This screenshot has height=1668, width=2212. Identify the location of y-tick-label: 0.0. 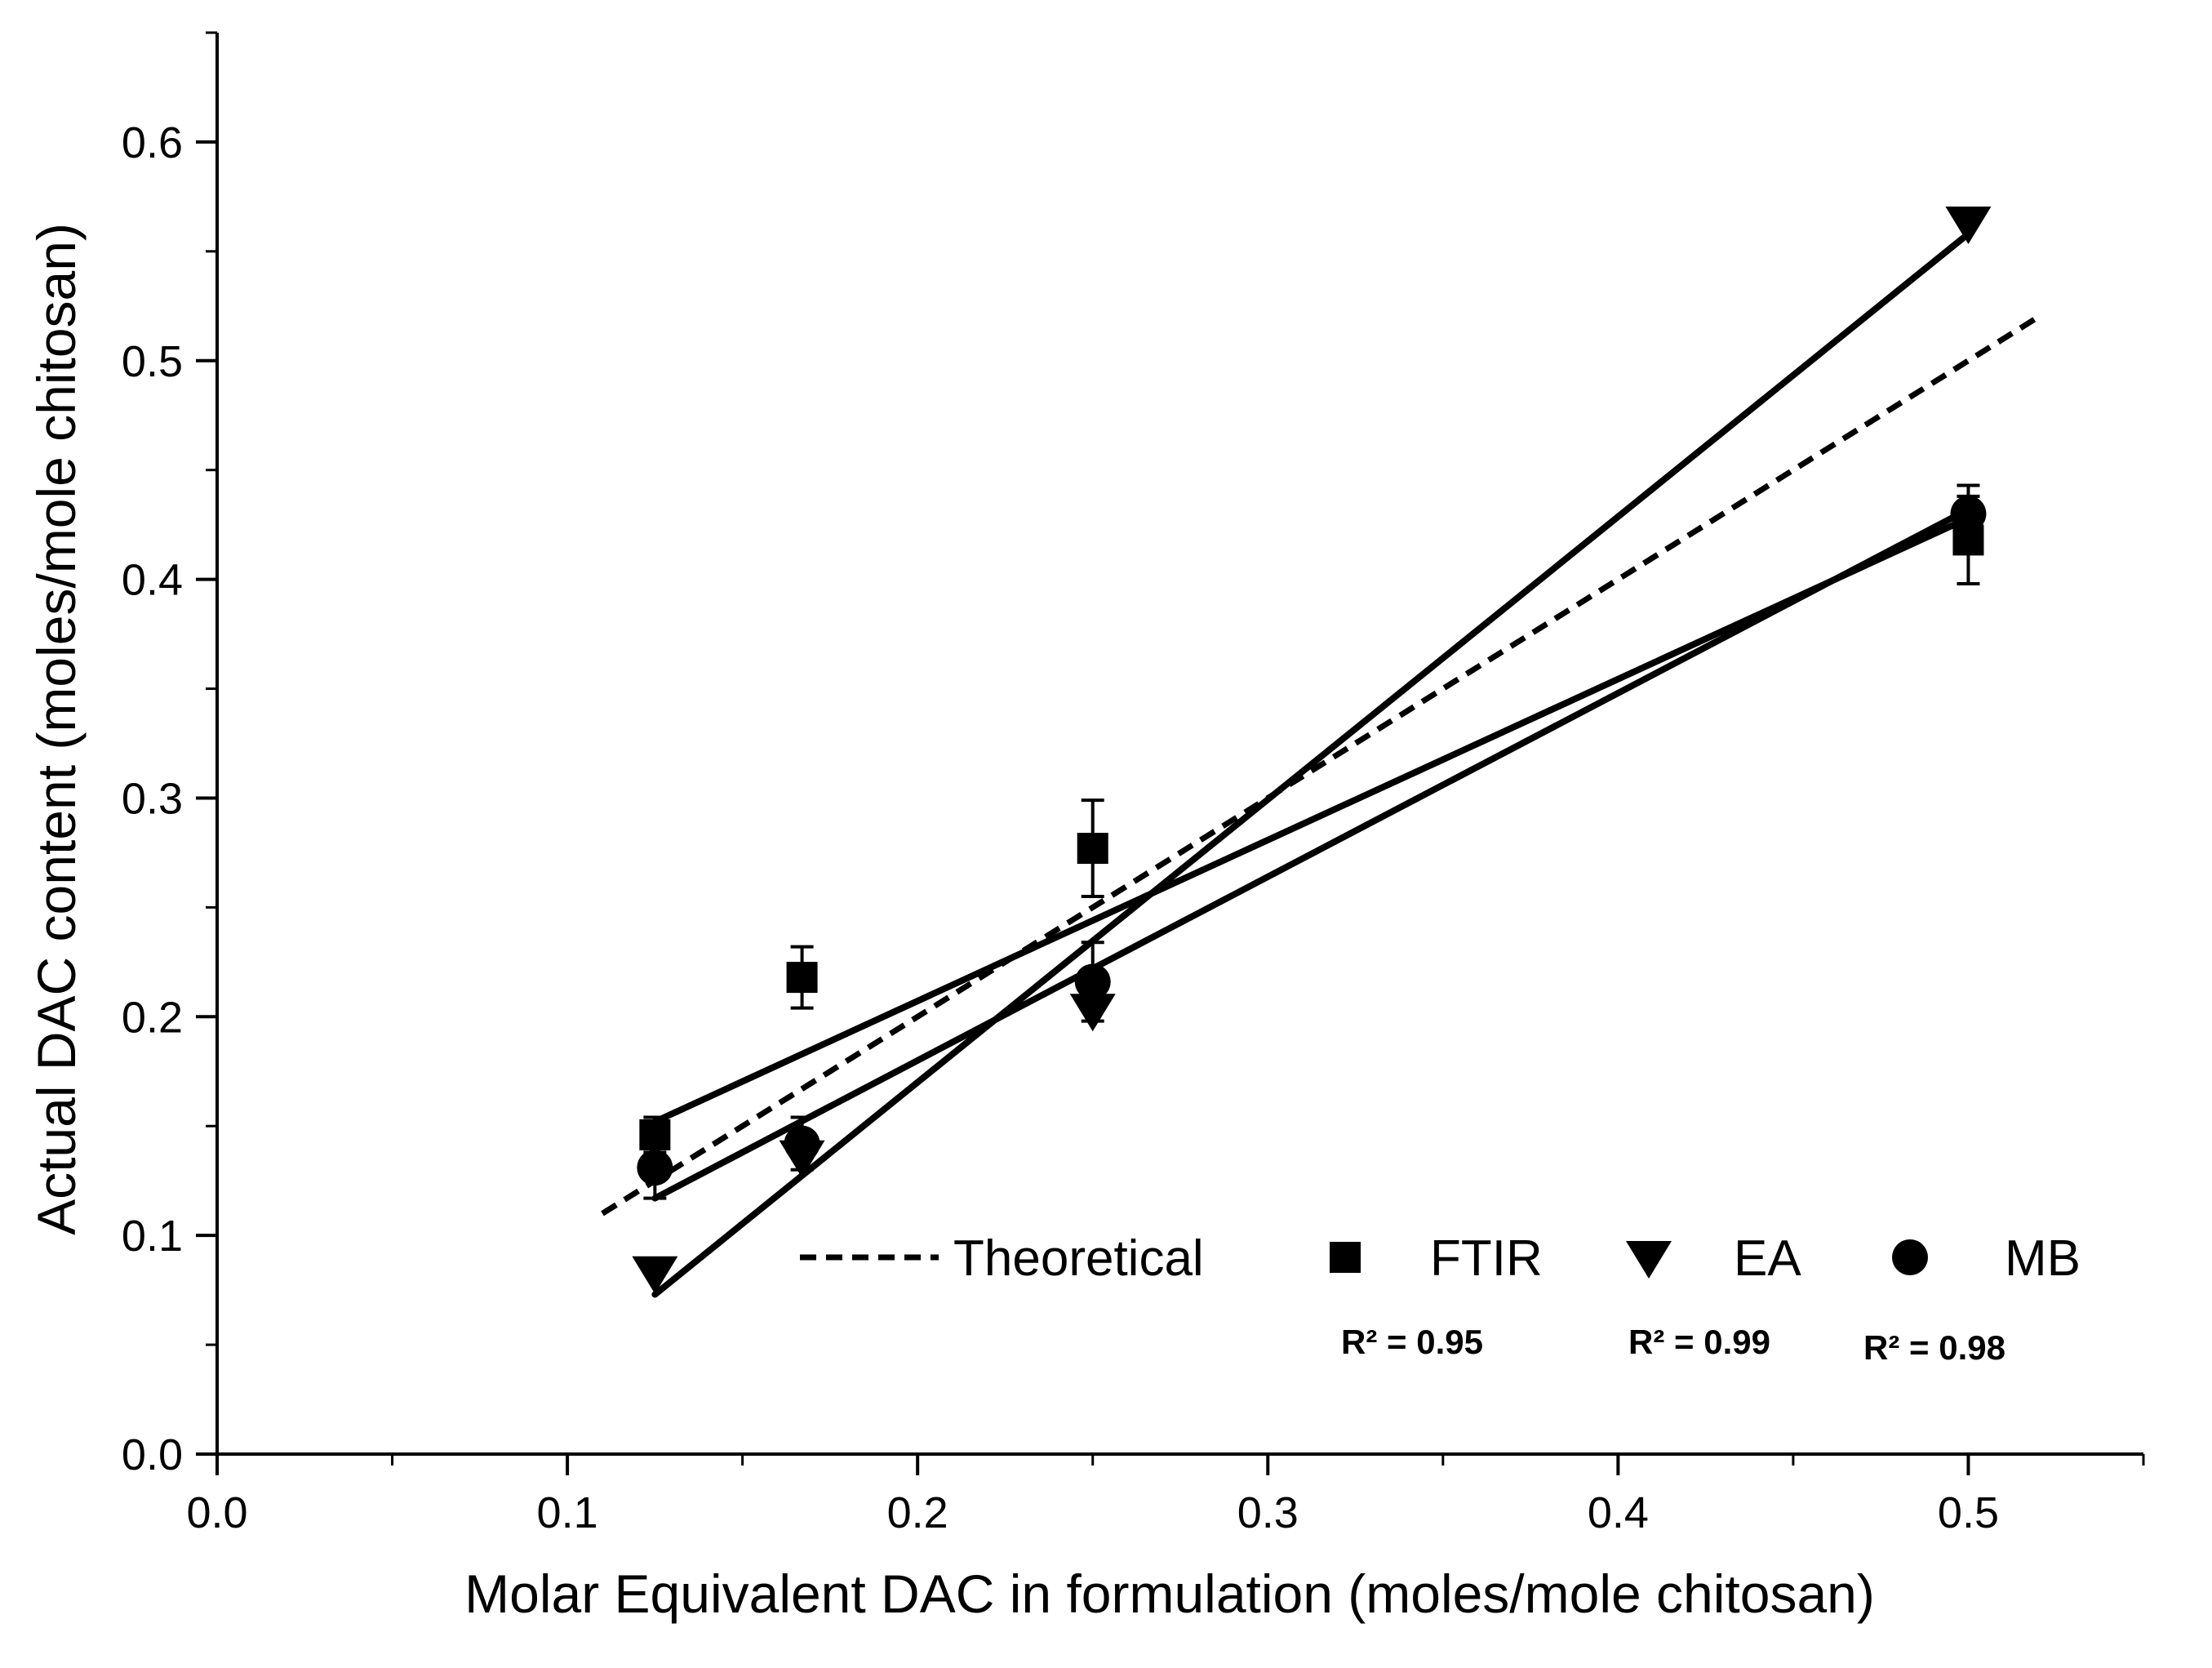
(152, 1454).